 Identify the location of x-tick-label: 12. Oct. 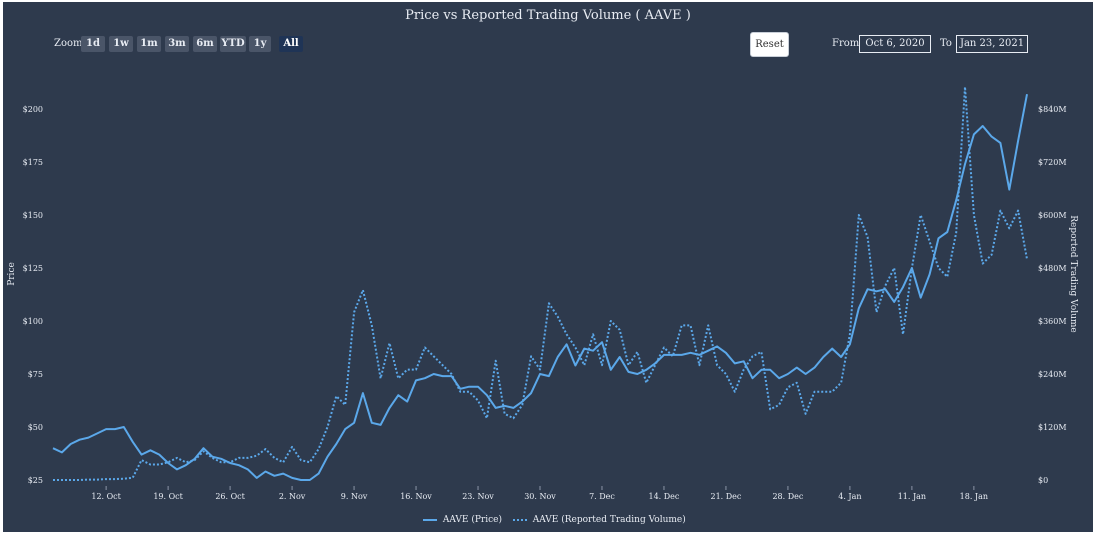
(106, 496).